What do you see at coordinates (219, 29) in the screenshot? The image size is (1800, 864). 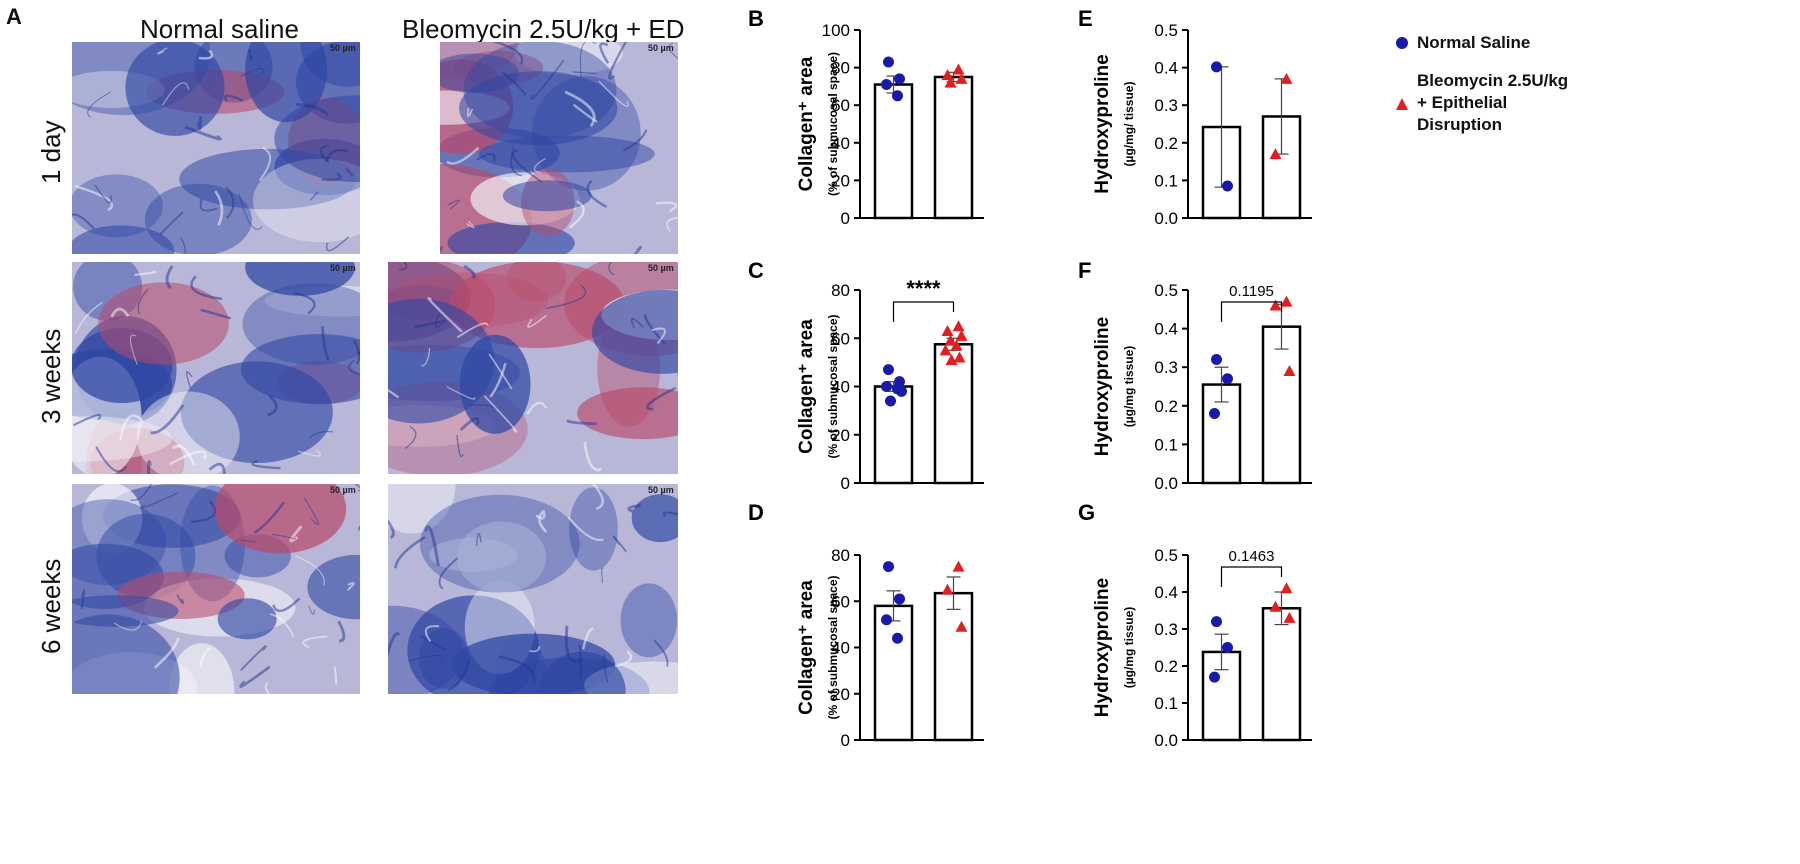 I see `col-title-normal-saline: Normal saline` at bounding box center [219, 29].